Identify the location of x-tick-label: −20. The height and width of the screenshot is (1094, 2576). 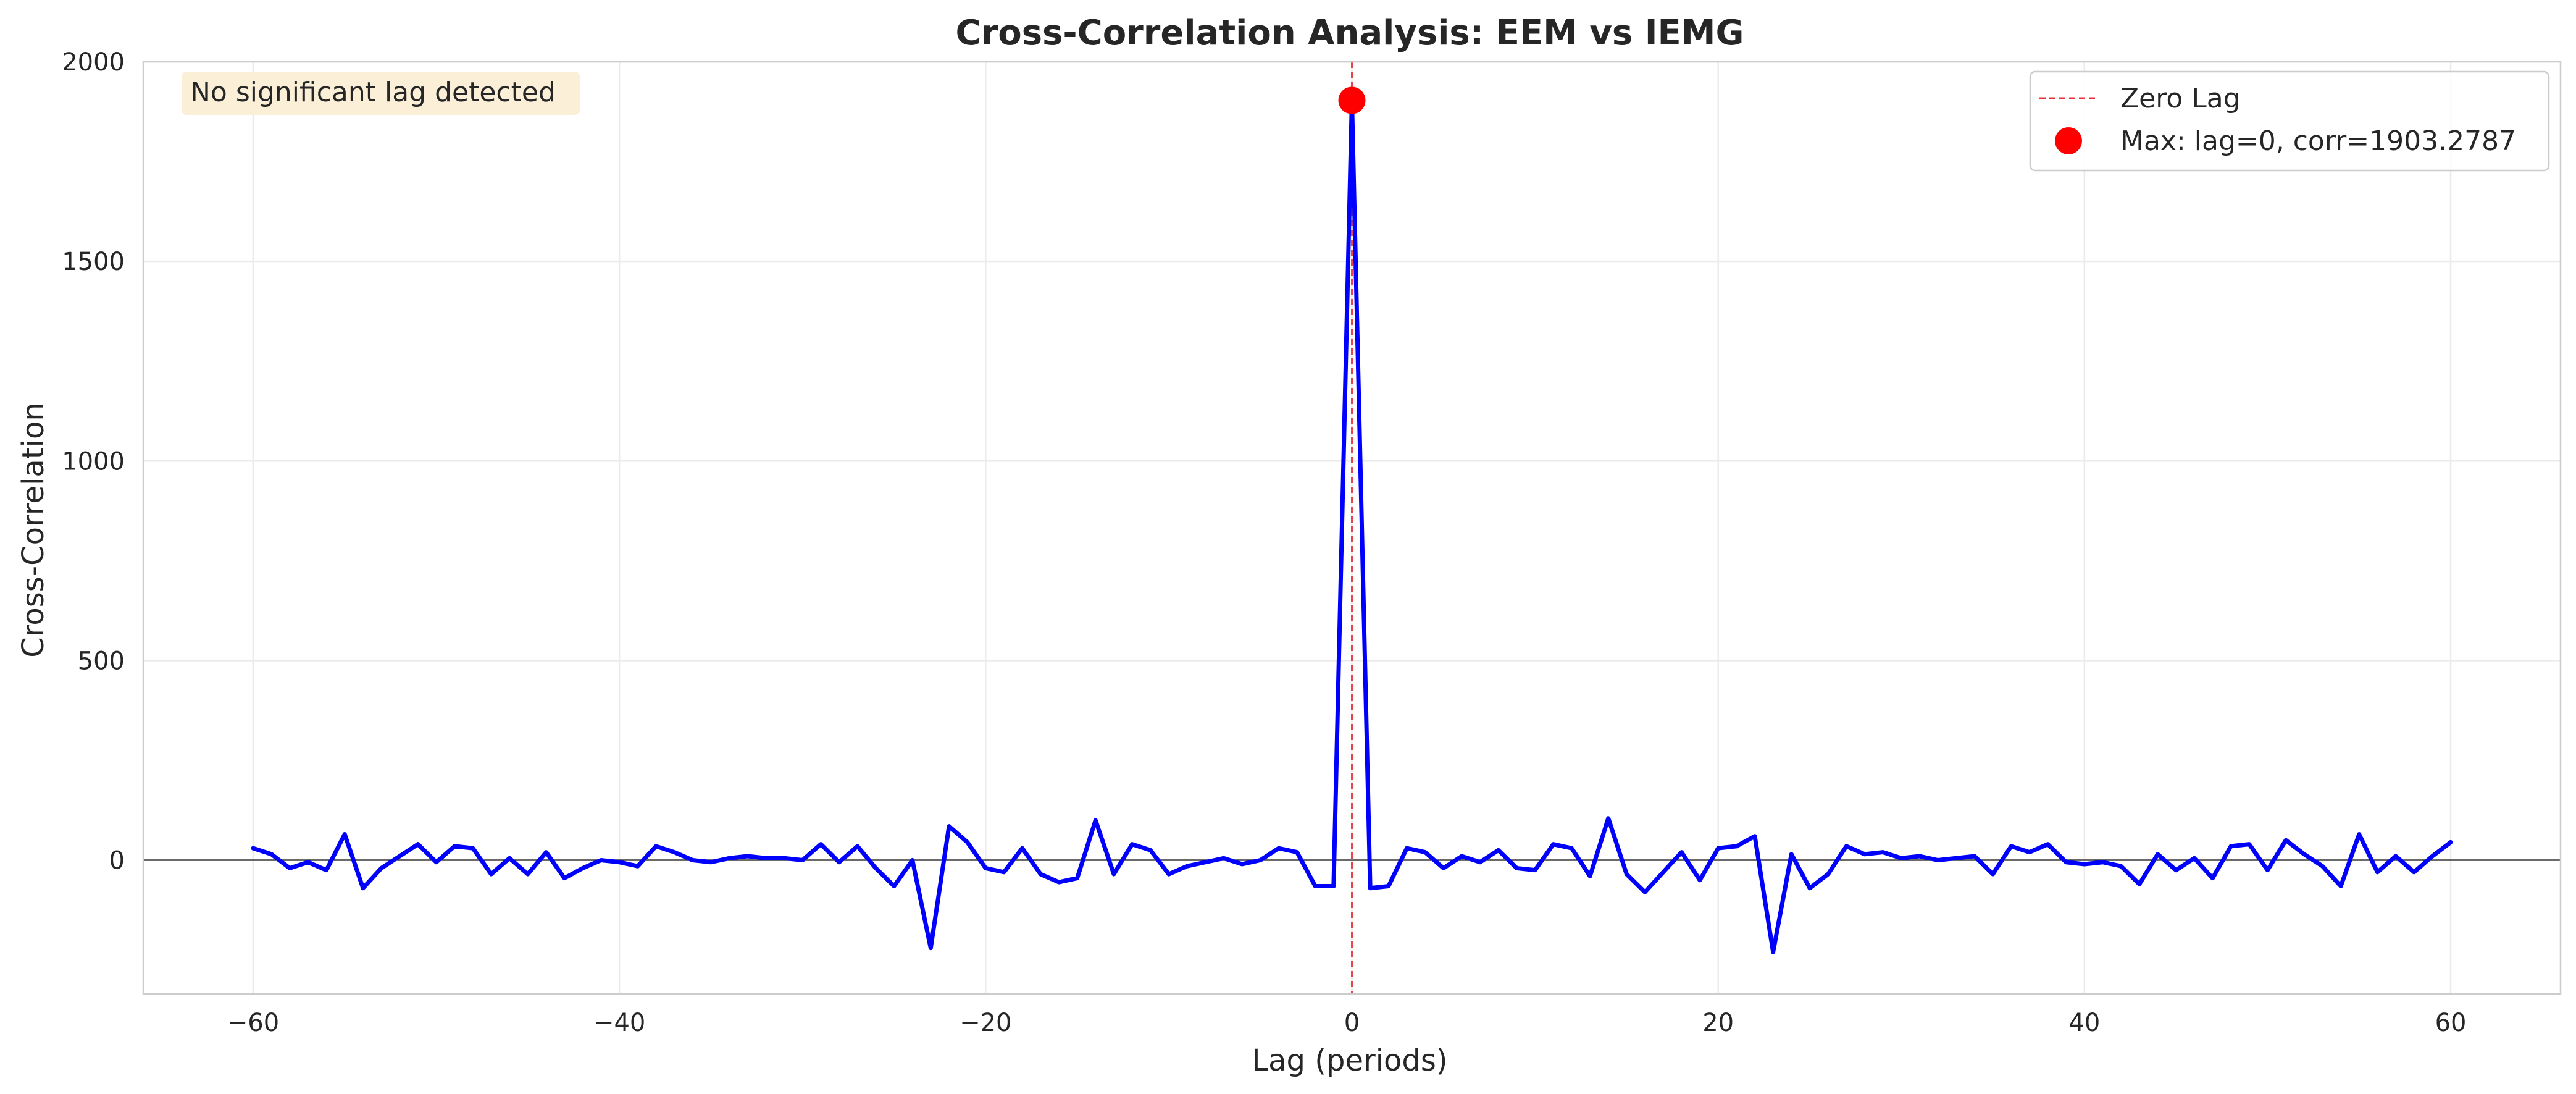
(985, 1023).